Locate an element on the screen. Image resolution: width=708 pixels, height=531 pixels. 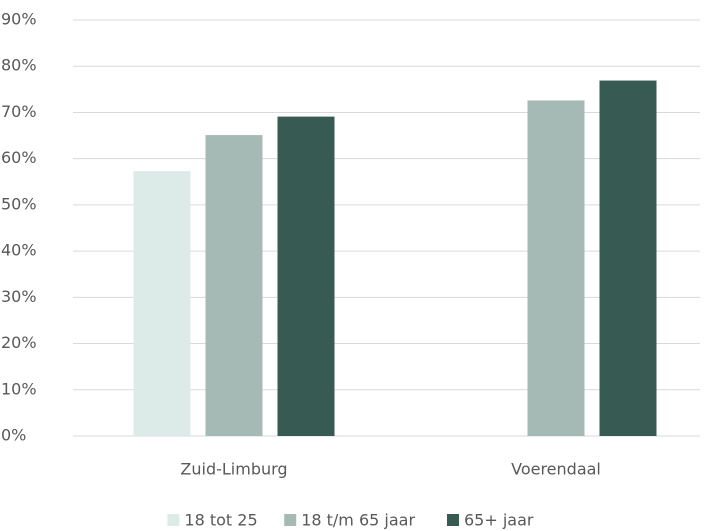
x-tick-label: Zuid-Limburg is located at coordinates (233, 469).